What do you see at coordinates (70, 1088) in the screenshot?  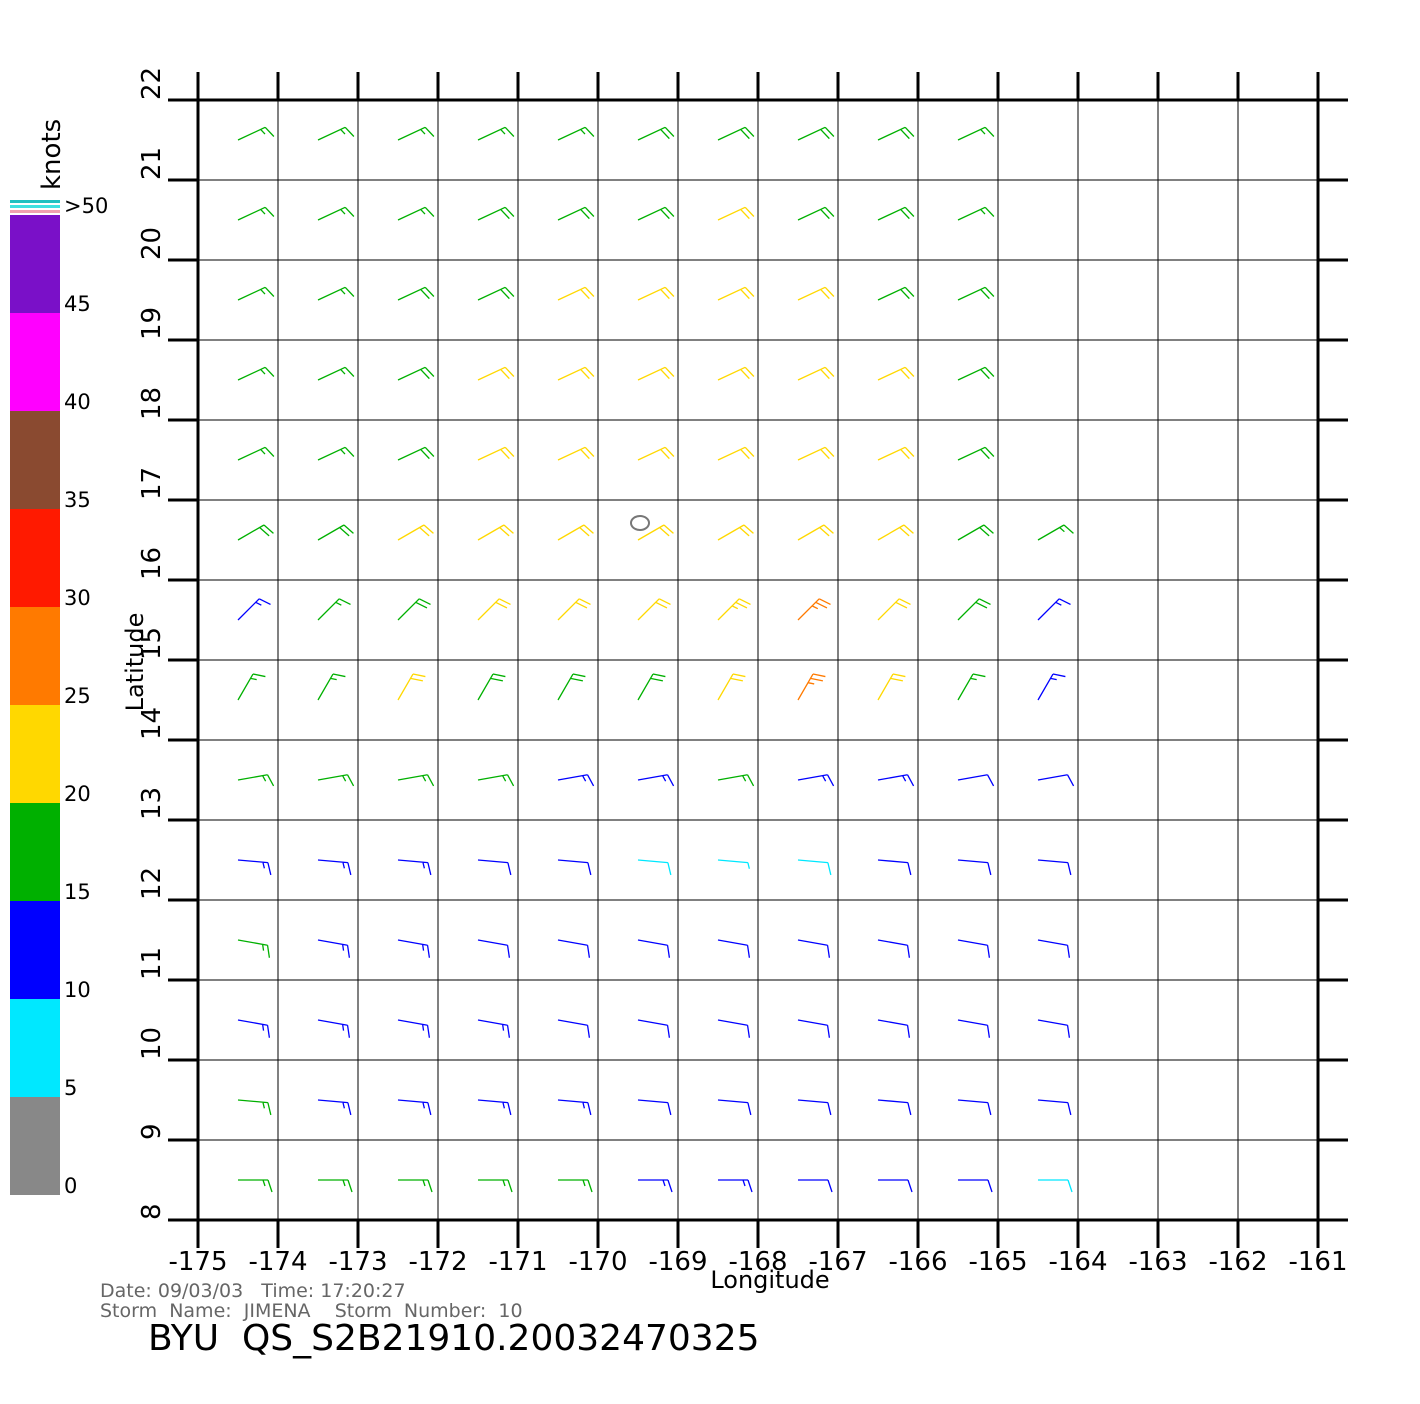 I see `colorbar-label: 5` at bounding box center [70, 1088].